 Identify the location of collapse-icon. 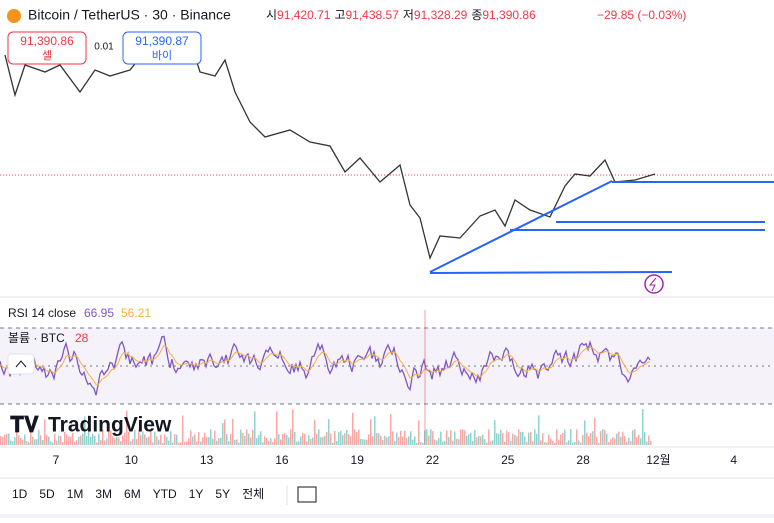
(21, 364).